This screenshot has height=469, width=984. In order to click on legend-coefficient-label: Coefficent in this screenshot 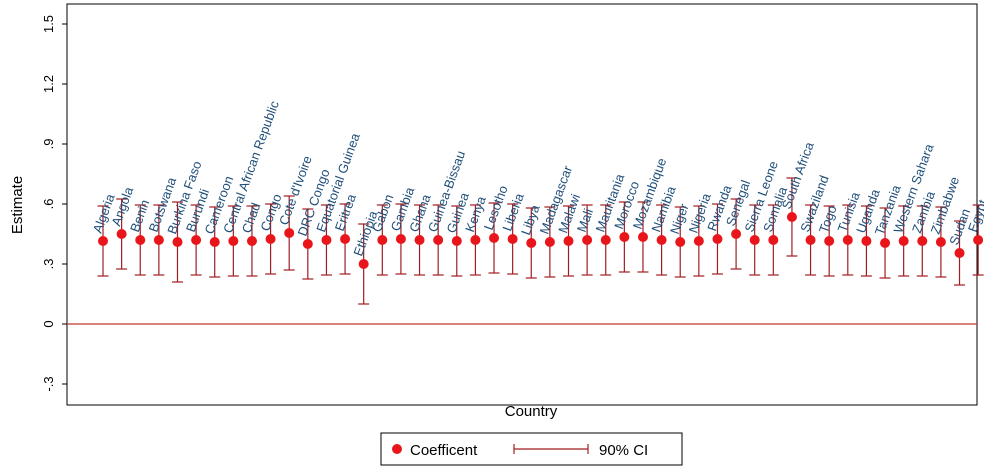, I will do `click(444, 450)`.